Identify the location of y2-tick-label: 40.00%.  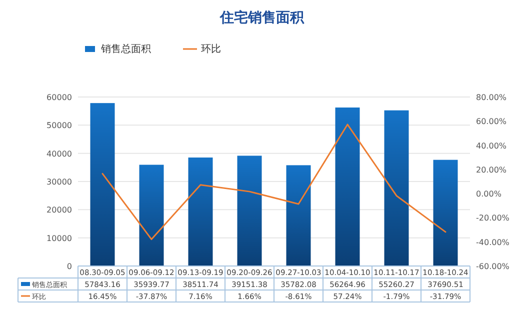
(491, 145).